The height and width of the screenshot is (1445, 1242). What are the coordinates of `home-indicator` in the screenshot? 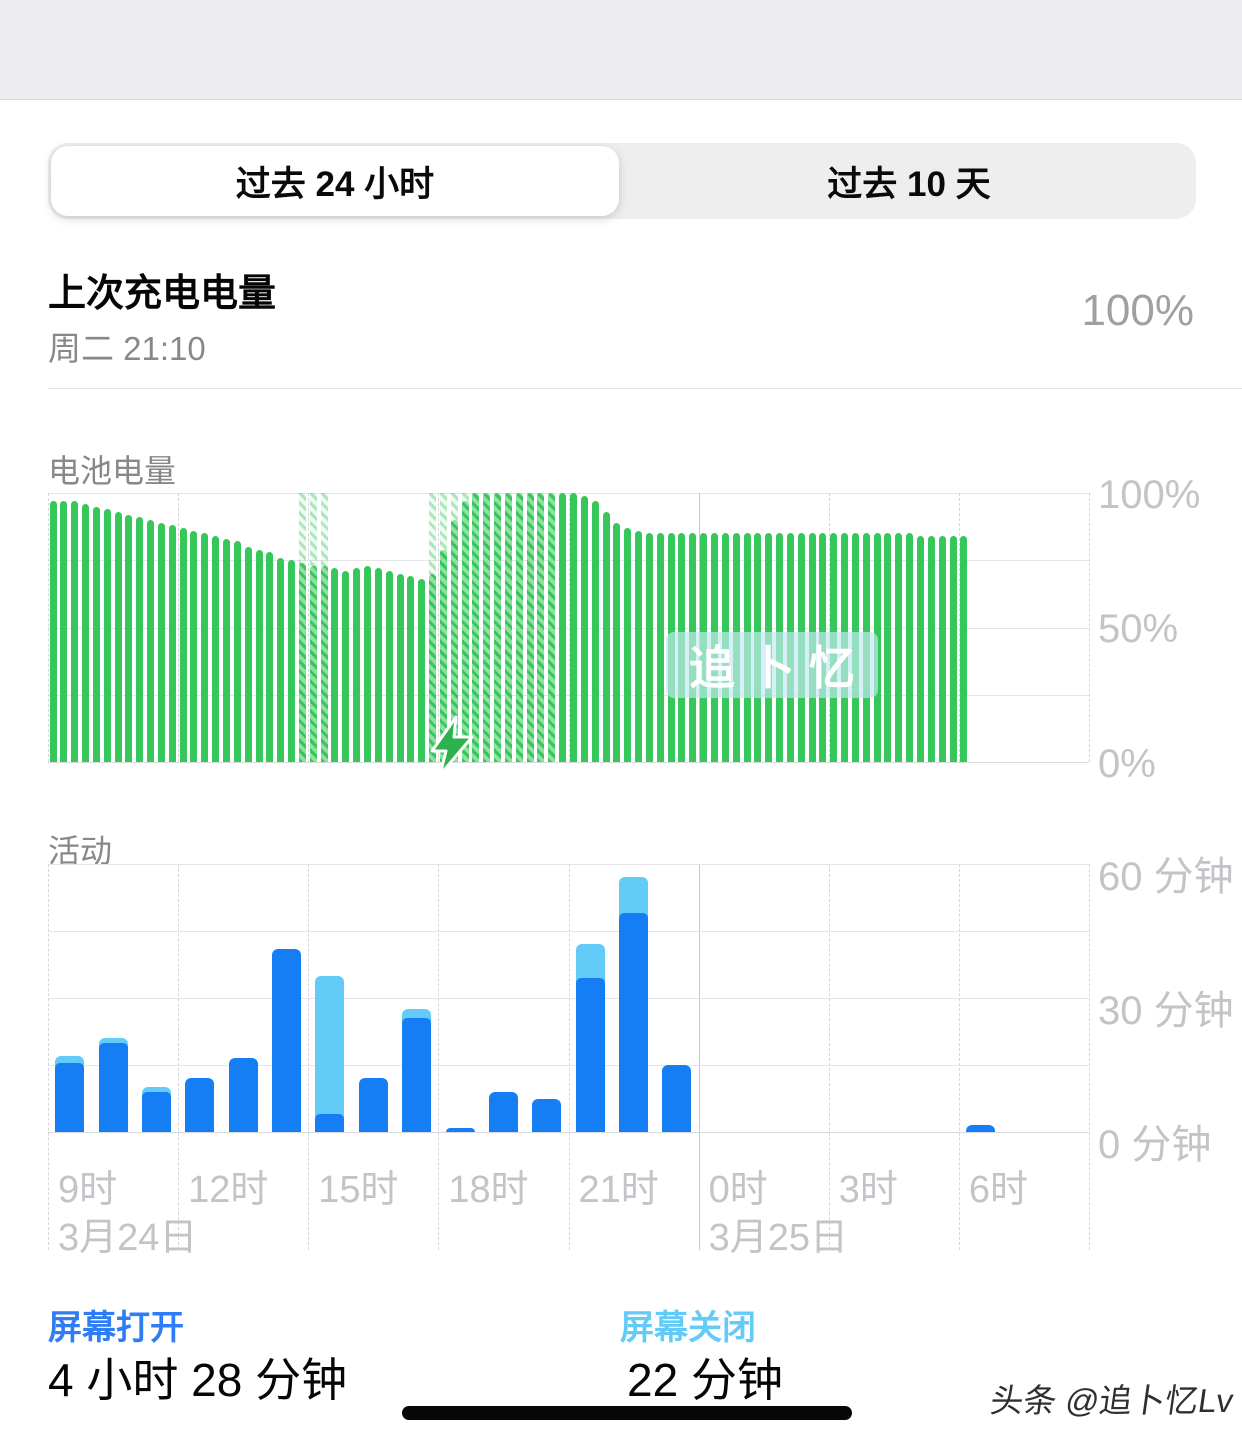 It's located at (627, 1413).